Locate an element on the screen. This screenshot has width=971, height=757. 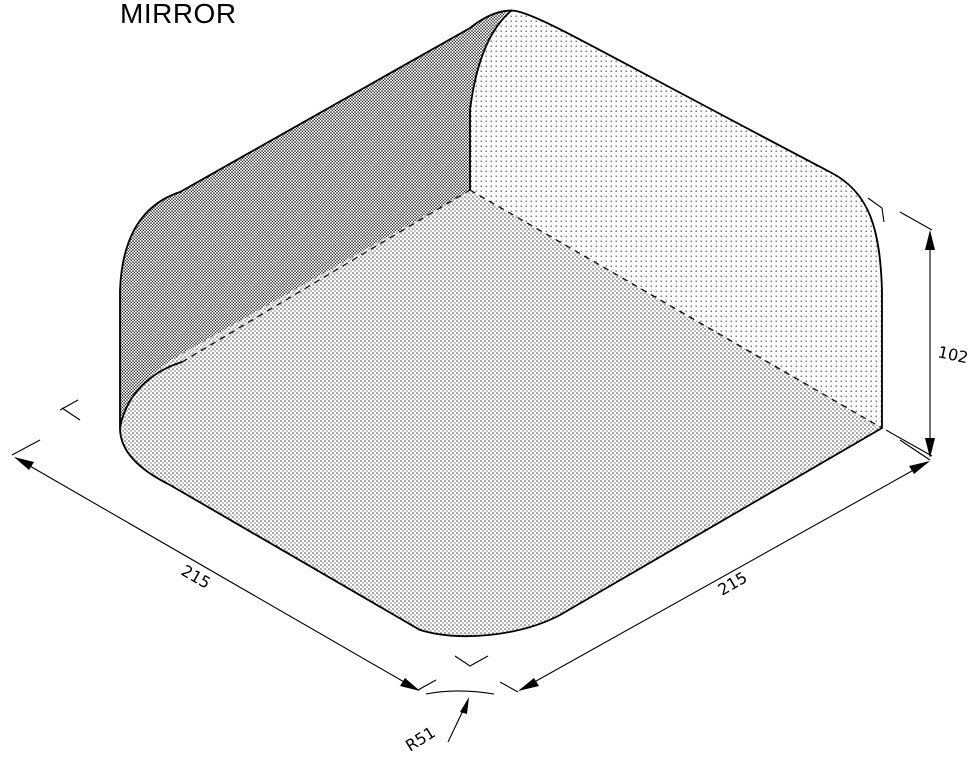
arrowhead-right-end is located at coordinates (919, 467).